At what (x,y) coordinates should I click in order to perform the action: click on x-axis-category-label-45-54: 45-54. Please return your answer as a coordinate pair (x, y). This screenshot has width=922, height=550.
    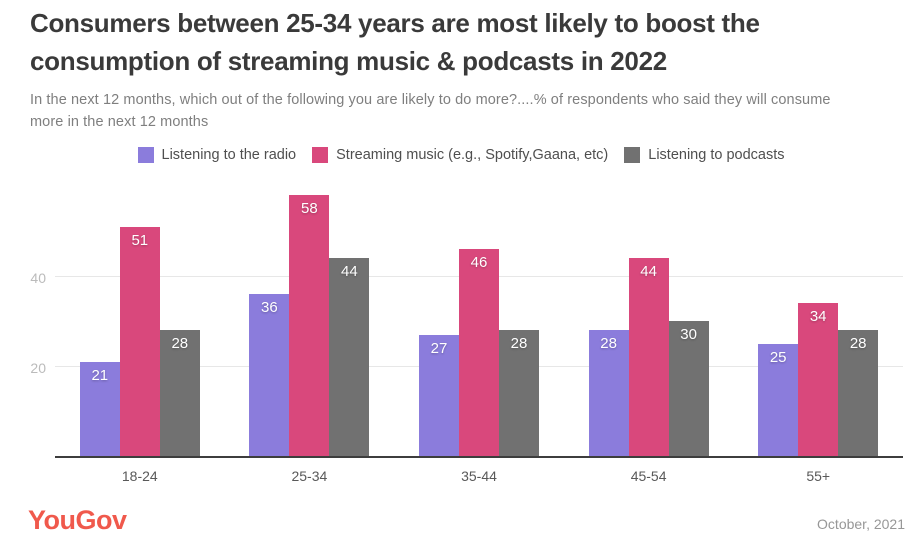
    Looking at the image, I should click on (648, 476).